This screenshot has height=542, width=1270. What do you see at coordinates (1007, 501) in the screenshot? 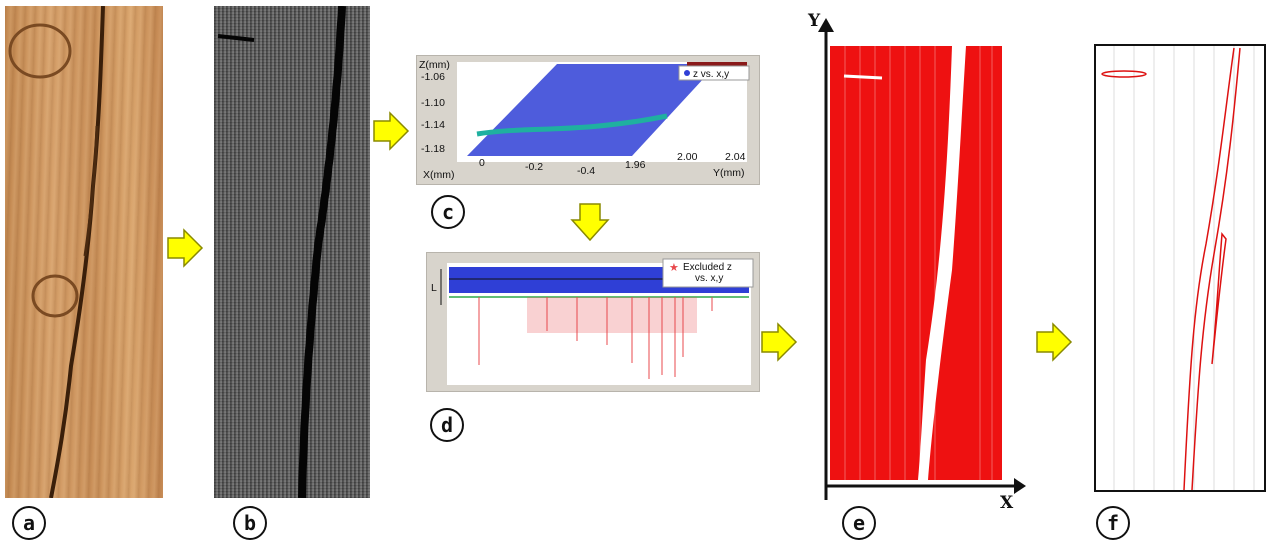
I see `x-axis-letter: X` at bounding box center [1007, 501].